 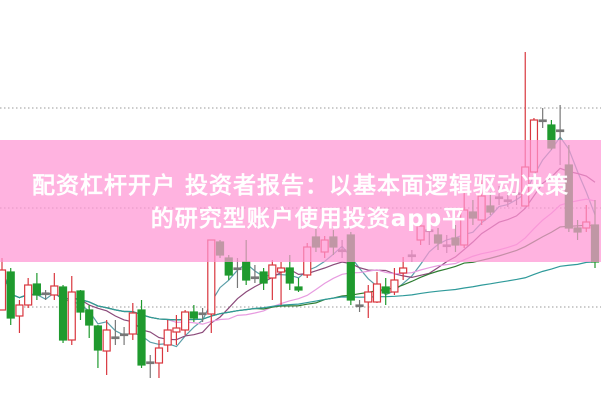 I want to click on ma60-line, so click(x=298, y=291).